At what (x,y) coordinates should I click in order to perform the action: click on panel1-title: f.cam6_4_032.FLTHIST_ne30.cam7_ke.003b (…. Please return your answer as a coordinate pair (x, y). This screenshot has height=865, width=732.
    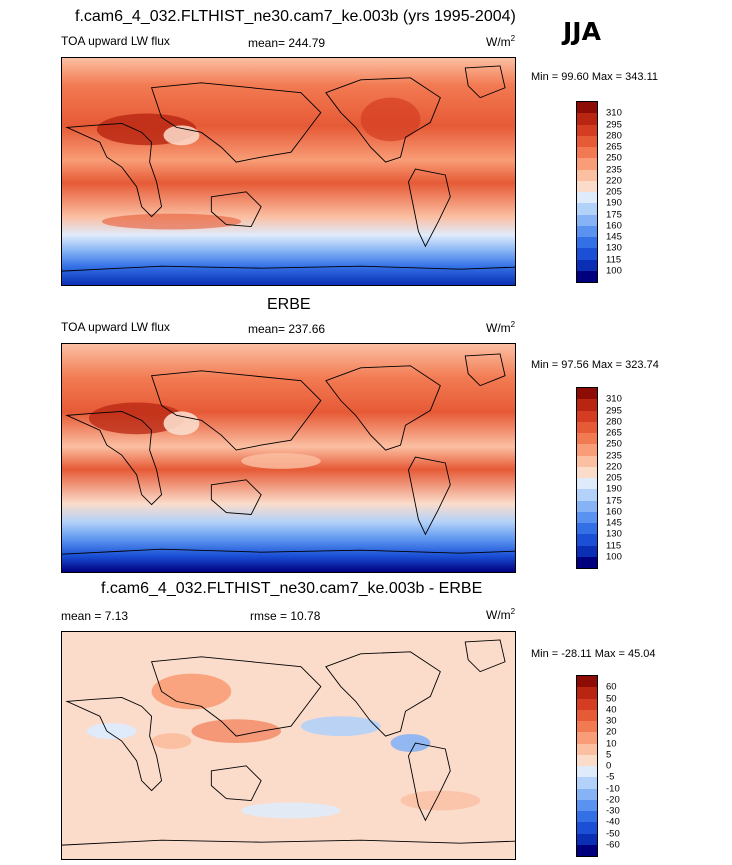
    Looking at the image, I should click on (295, 16).